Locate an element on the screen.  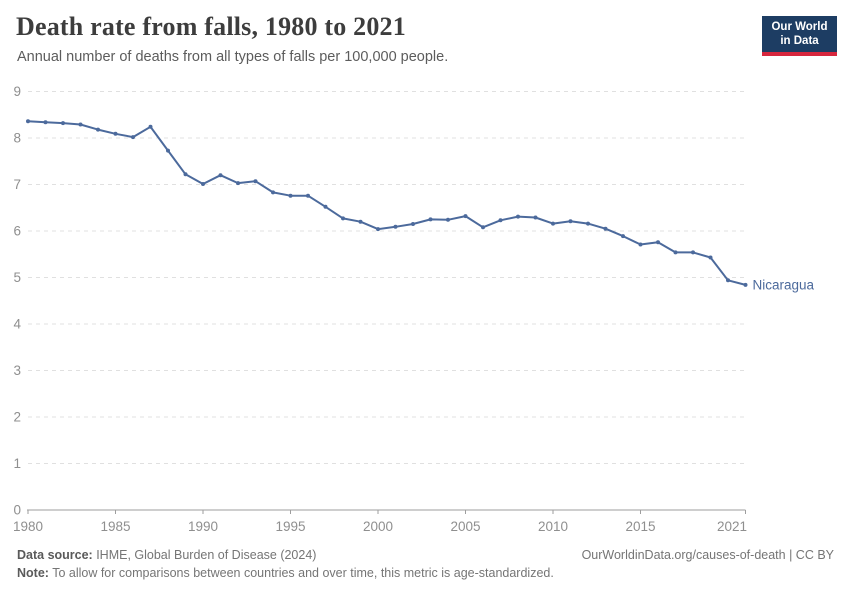
x-tick-label: 1985 is located at coordinates (115, 526).